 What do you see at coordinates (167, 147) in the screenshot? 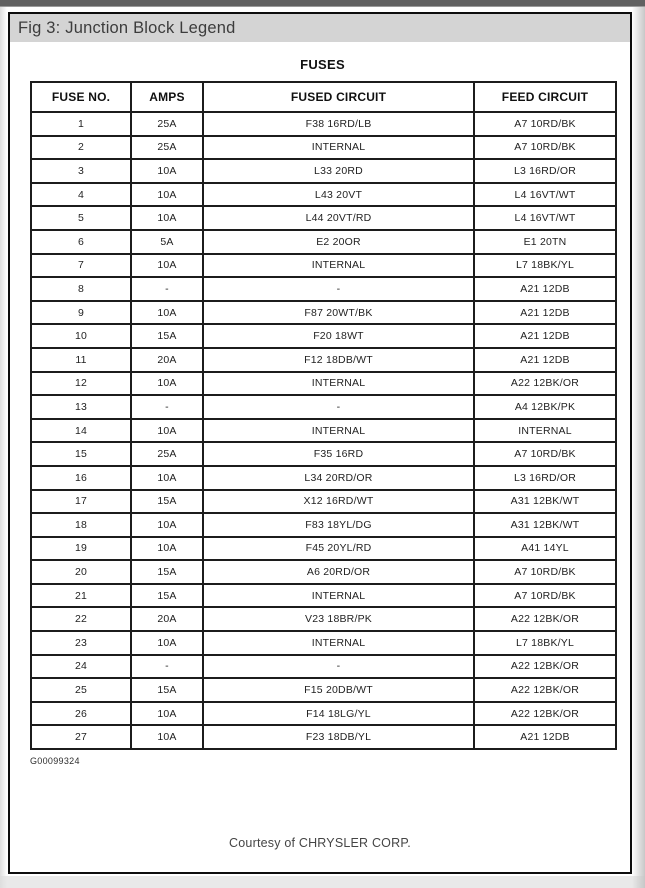
I see `amps-cell: 25A` at bounding box center [167, 147].